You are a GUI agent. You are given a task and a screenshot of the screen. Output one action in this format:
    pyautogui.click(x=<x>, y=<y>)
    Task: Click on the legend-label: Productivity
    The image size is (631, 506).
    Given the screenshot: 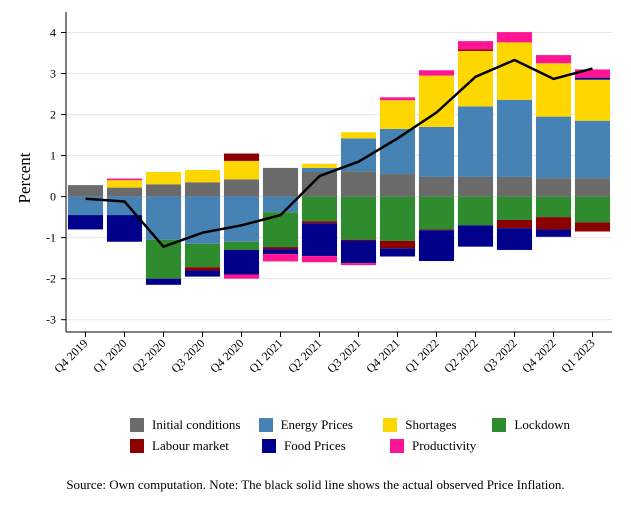 What is the action you would take?
    pyautogui.click(x=444, y=445)
    